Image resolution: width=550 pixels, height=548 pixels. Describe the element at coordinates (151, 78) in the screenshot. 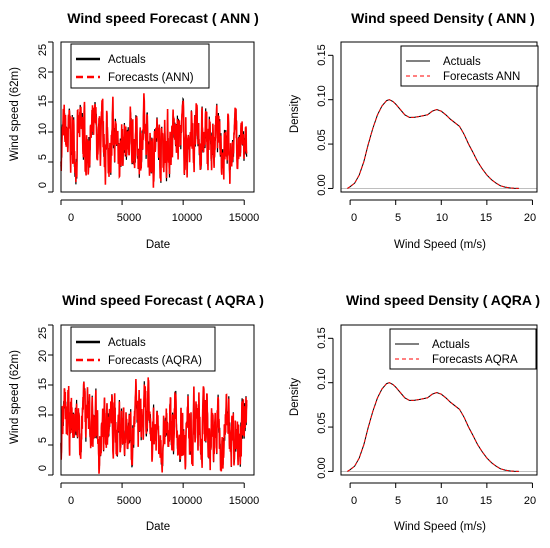

I see `legend-label-forecast: Forecasts (ANN)` at that location.